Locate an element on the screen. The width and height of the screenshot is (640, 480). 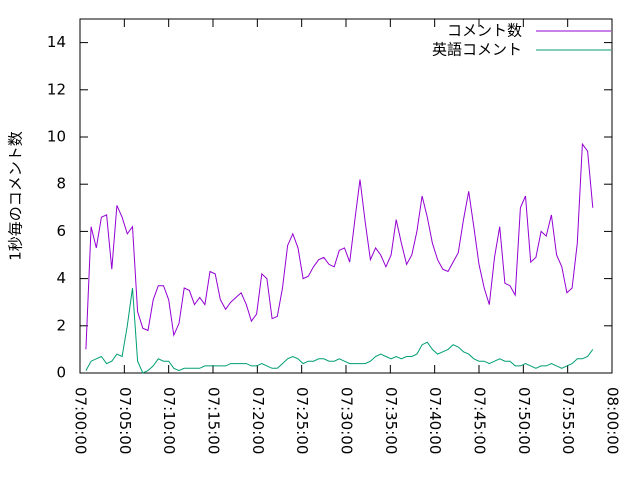
series-line is located at coordinates (339, 330).